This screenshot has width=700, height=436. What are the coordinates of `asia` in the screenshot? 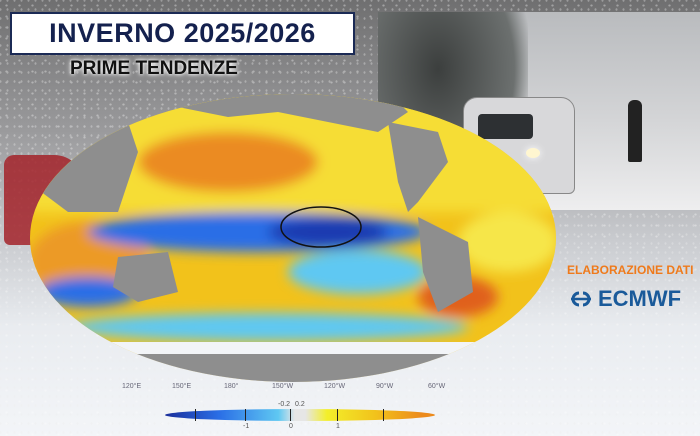 It's located at (84, 153).